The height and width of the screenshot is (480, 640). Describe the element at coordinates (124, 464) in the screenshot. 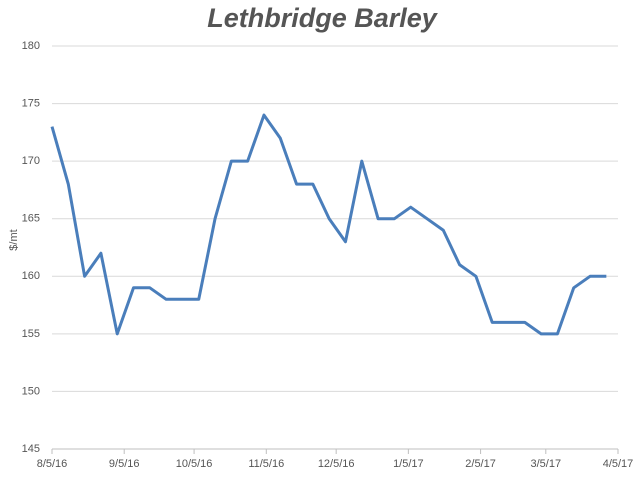

I see `x-tick-label: 9/5/16` at that location.